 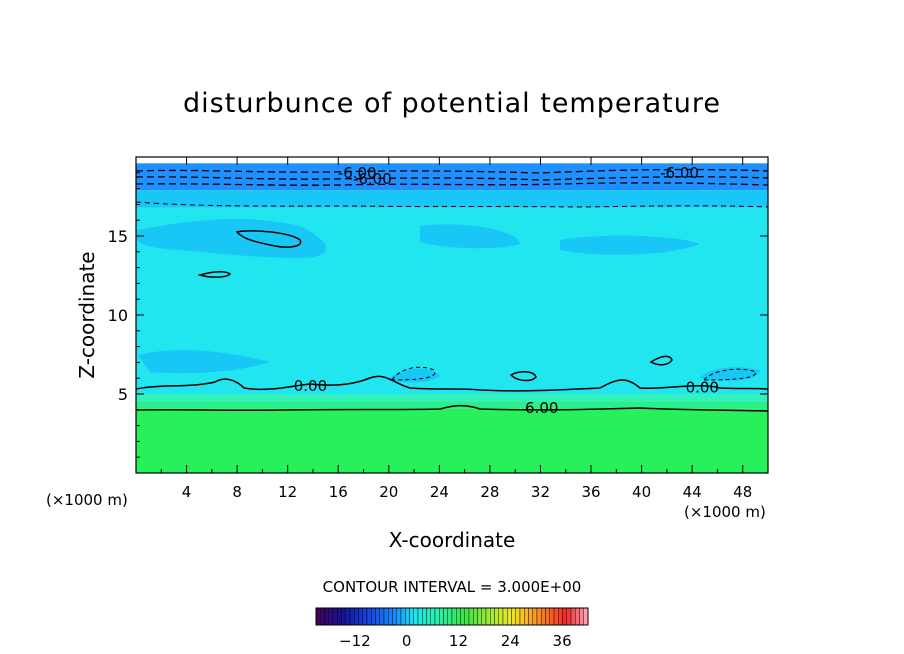 I want to click on x-unit-right: (×1000 m), so click(x=725, y=512).